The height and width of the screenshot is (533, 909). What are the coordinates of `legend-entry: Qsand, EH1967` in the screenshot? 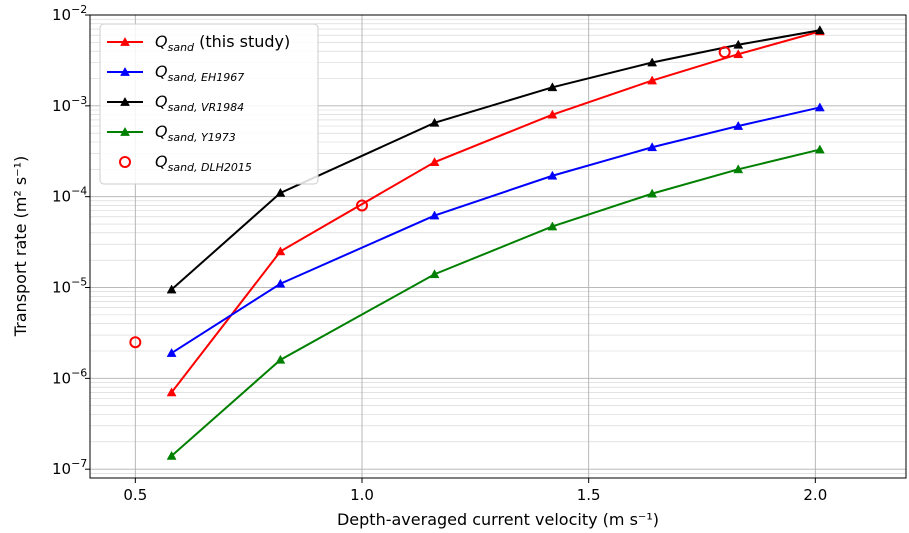 It's located at (175, 73).